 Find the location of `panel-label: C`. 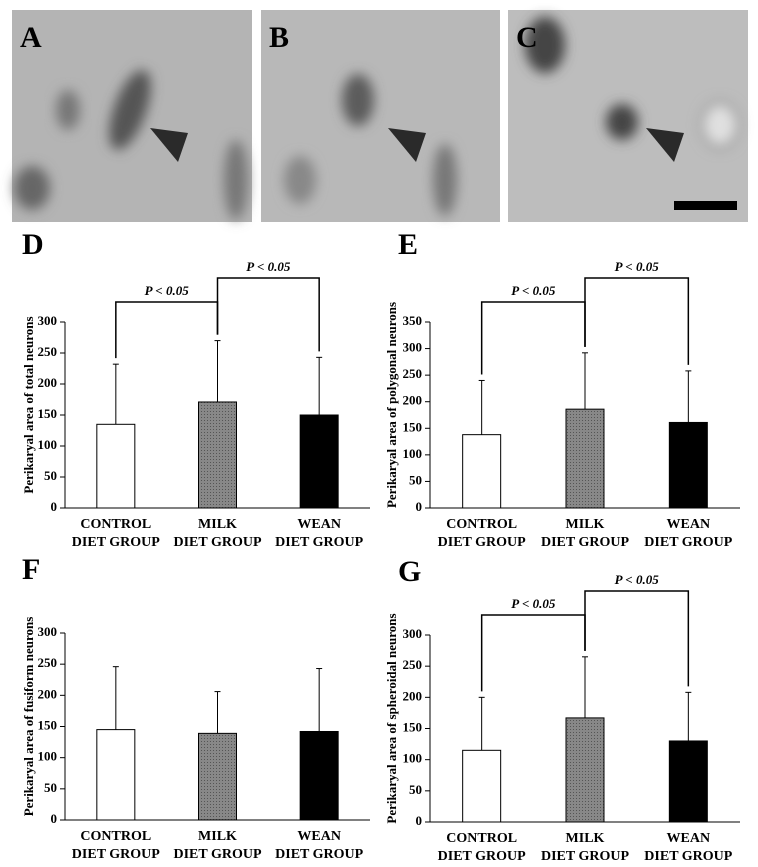

panel-label: C is located at coordinates (527, 37).